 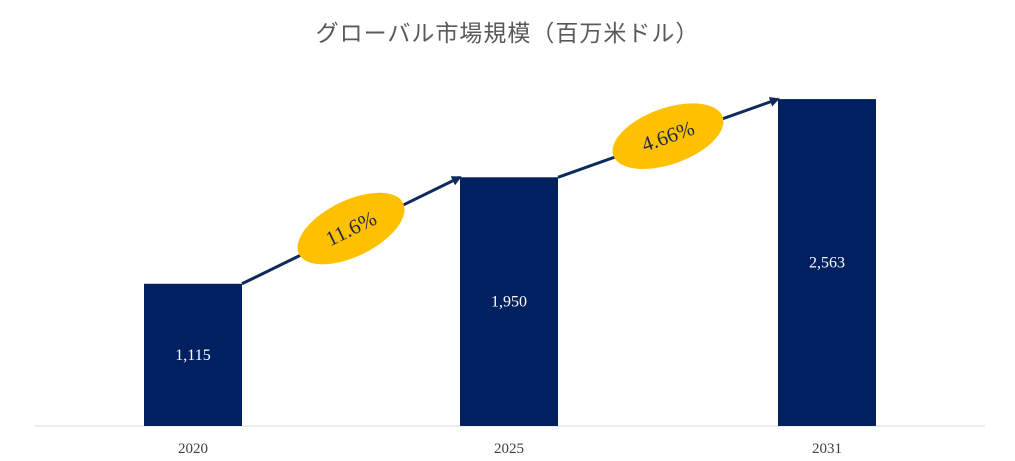 What do you see at coordinates (827, 449) in the screenshot?
I see `x-tick-label-2031: 2031` at bounding box center [827, 449].